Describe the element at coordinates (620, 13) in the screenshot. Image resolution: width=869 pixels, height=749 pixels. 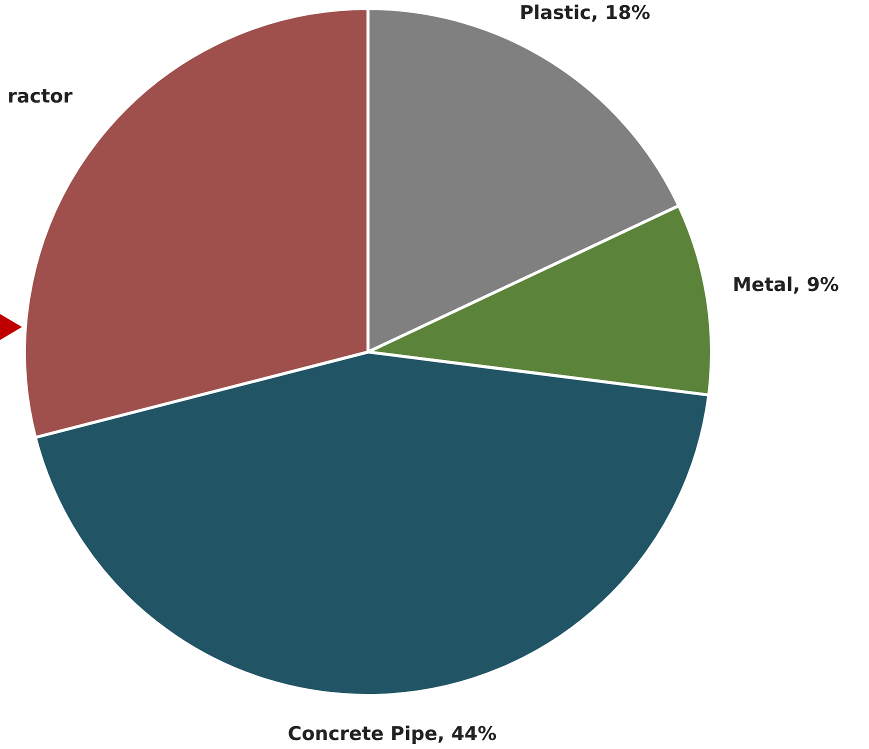
I see `data-label: , 18%` at that location.